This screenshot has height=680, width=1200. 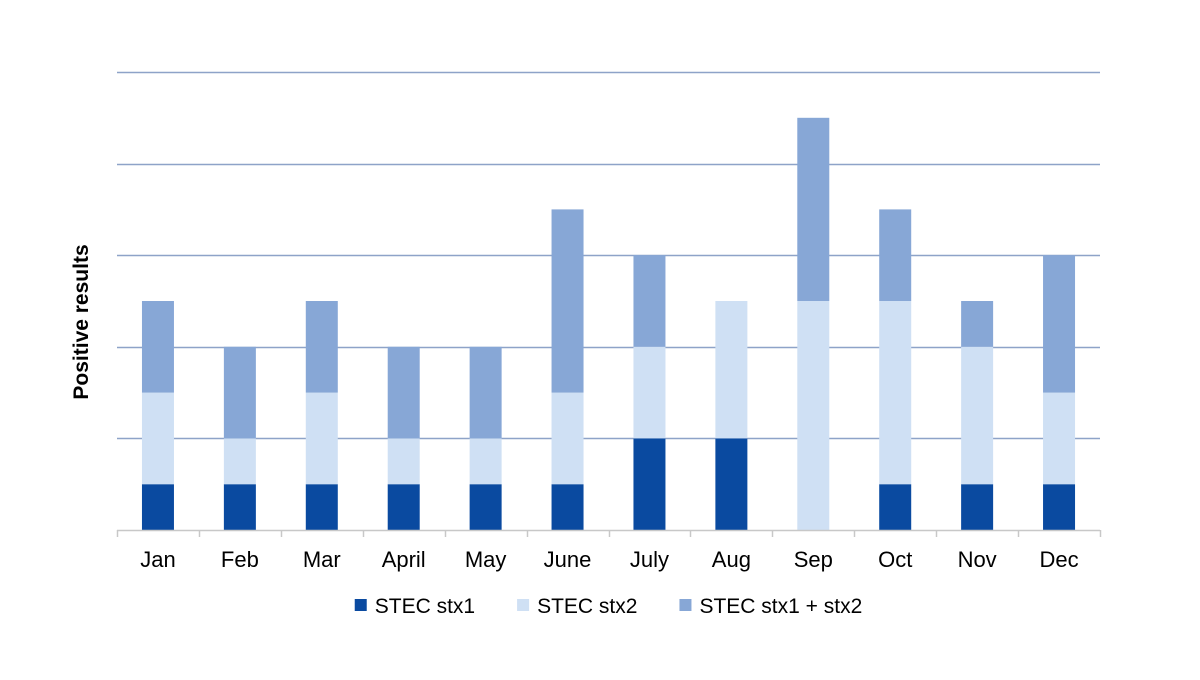 I want to click on x-tick-label: May, so click(x=486, y=559).